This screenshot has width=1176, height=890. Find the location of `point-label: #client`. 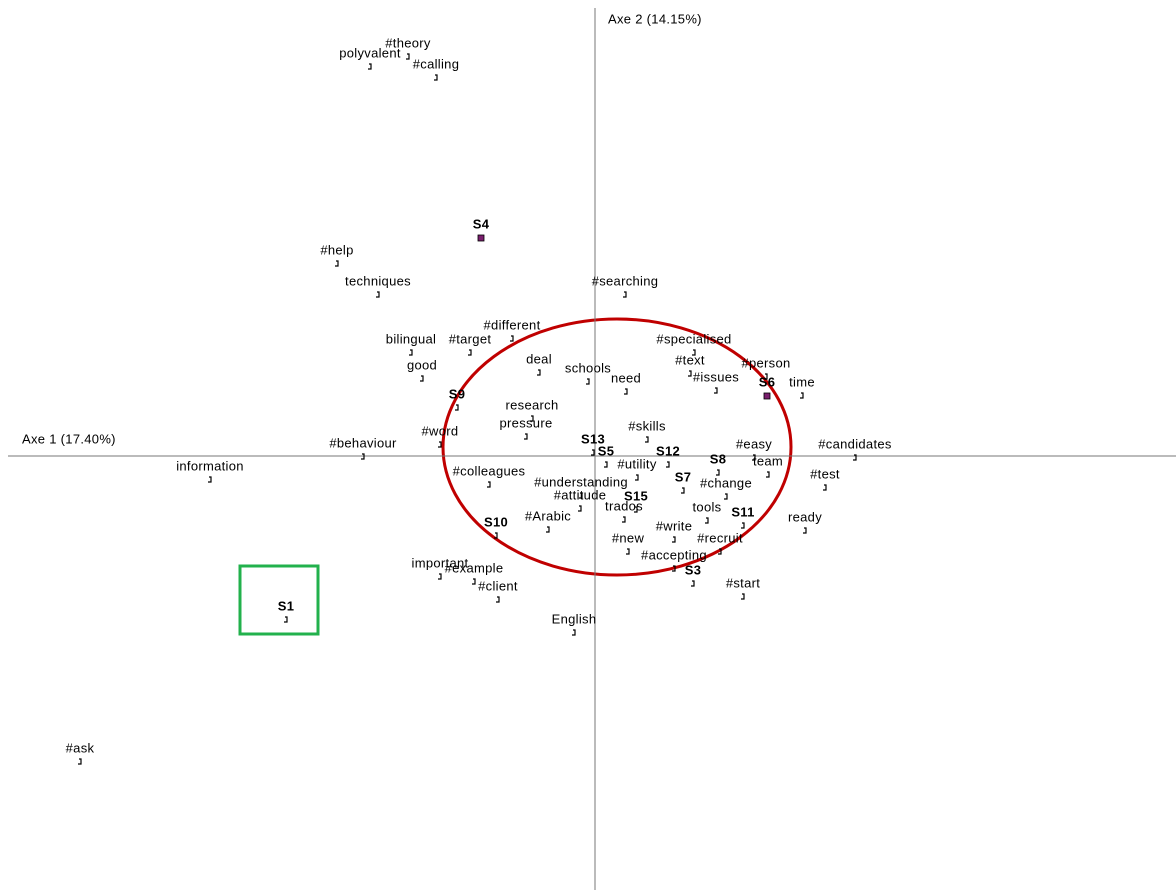

point-label: #client is located at coordinates (498, 585).